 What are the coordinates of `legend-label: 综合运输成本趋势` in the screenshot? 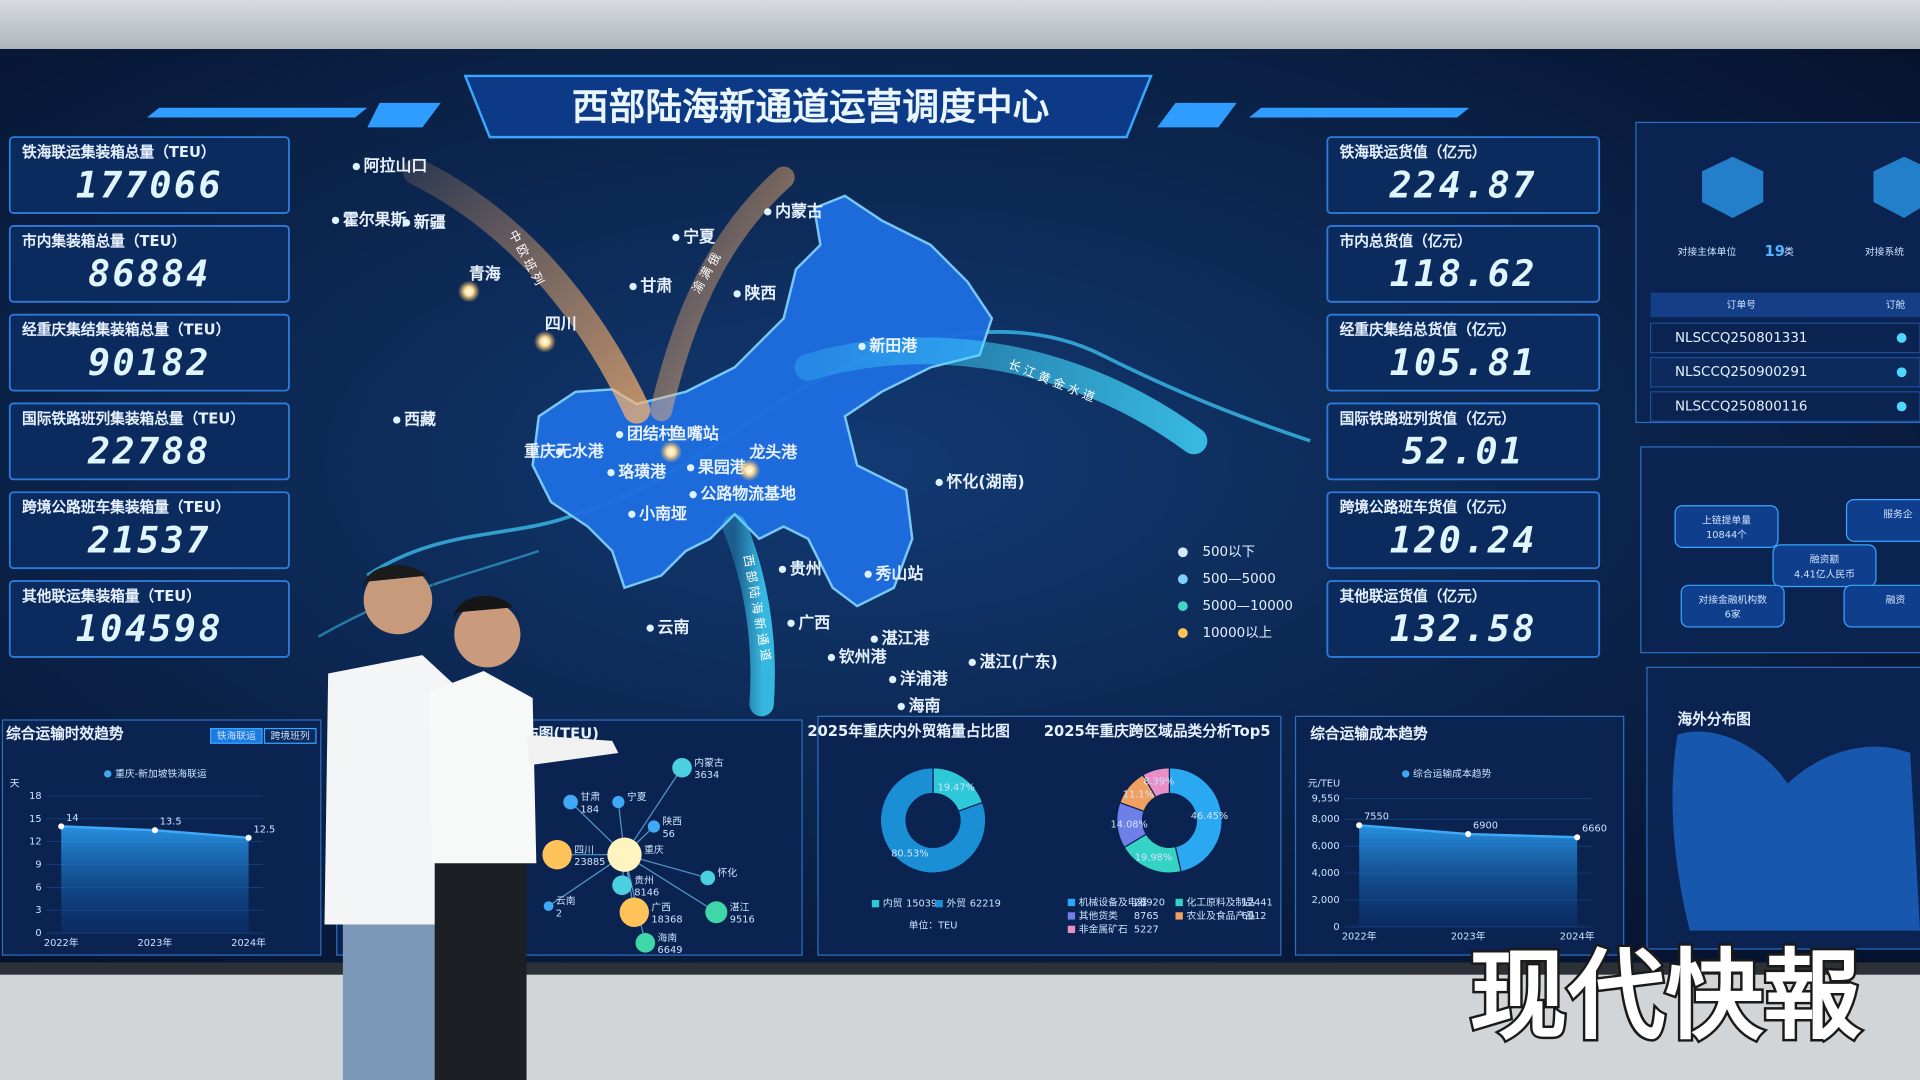 It's located at (1452, 773).